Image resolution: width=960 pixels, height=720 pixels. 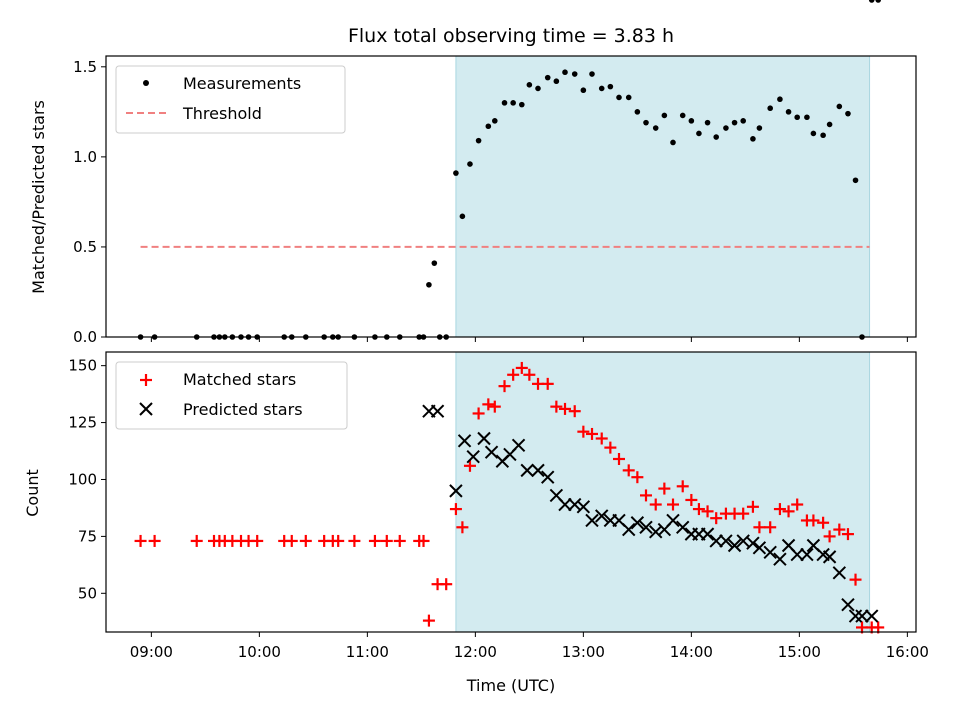 What do you see at coordinates (230, 99) in the screenshot?
I see `top-legend: Measurements Threshold` at bounding box center [230, 99].